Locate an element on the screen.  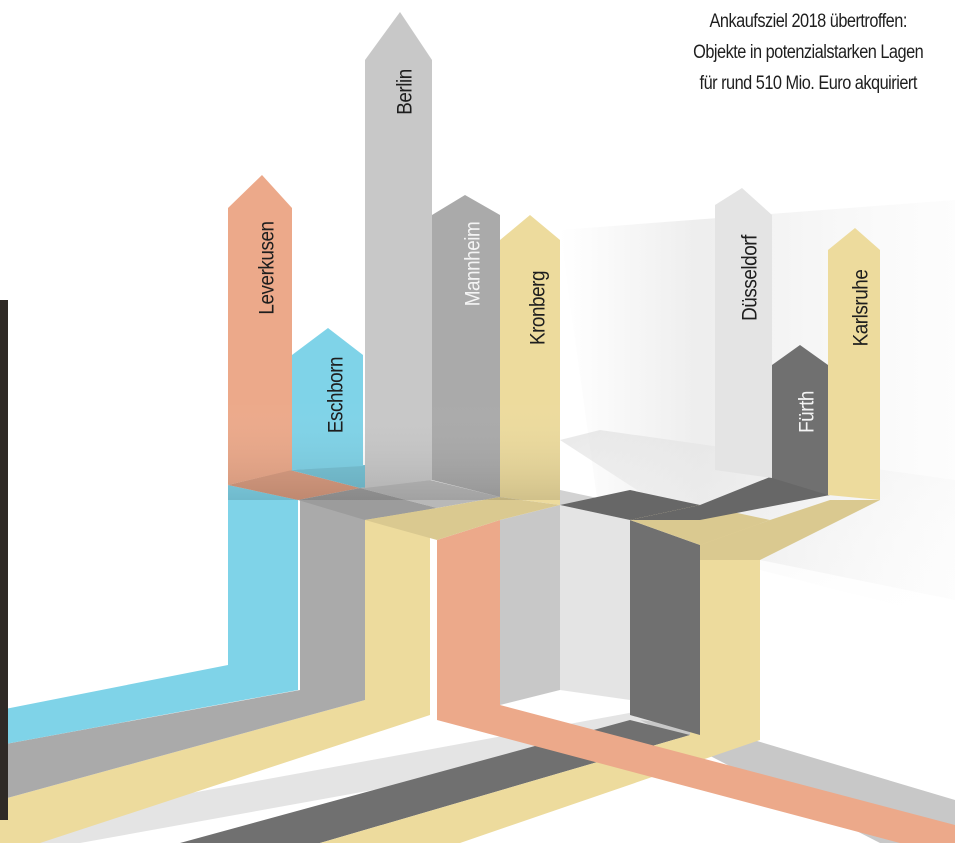
stripe-fuerth-mid is located at coordinates (665, 627).